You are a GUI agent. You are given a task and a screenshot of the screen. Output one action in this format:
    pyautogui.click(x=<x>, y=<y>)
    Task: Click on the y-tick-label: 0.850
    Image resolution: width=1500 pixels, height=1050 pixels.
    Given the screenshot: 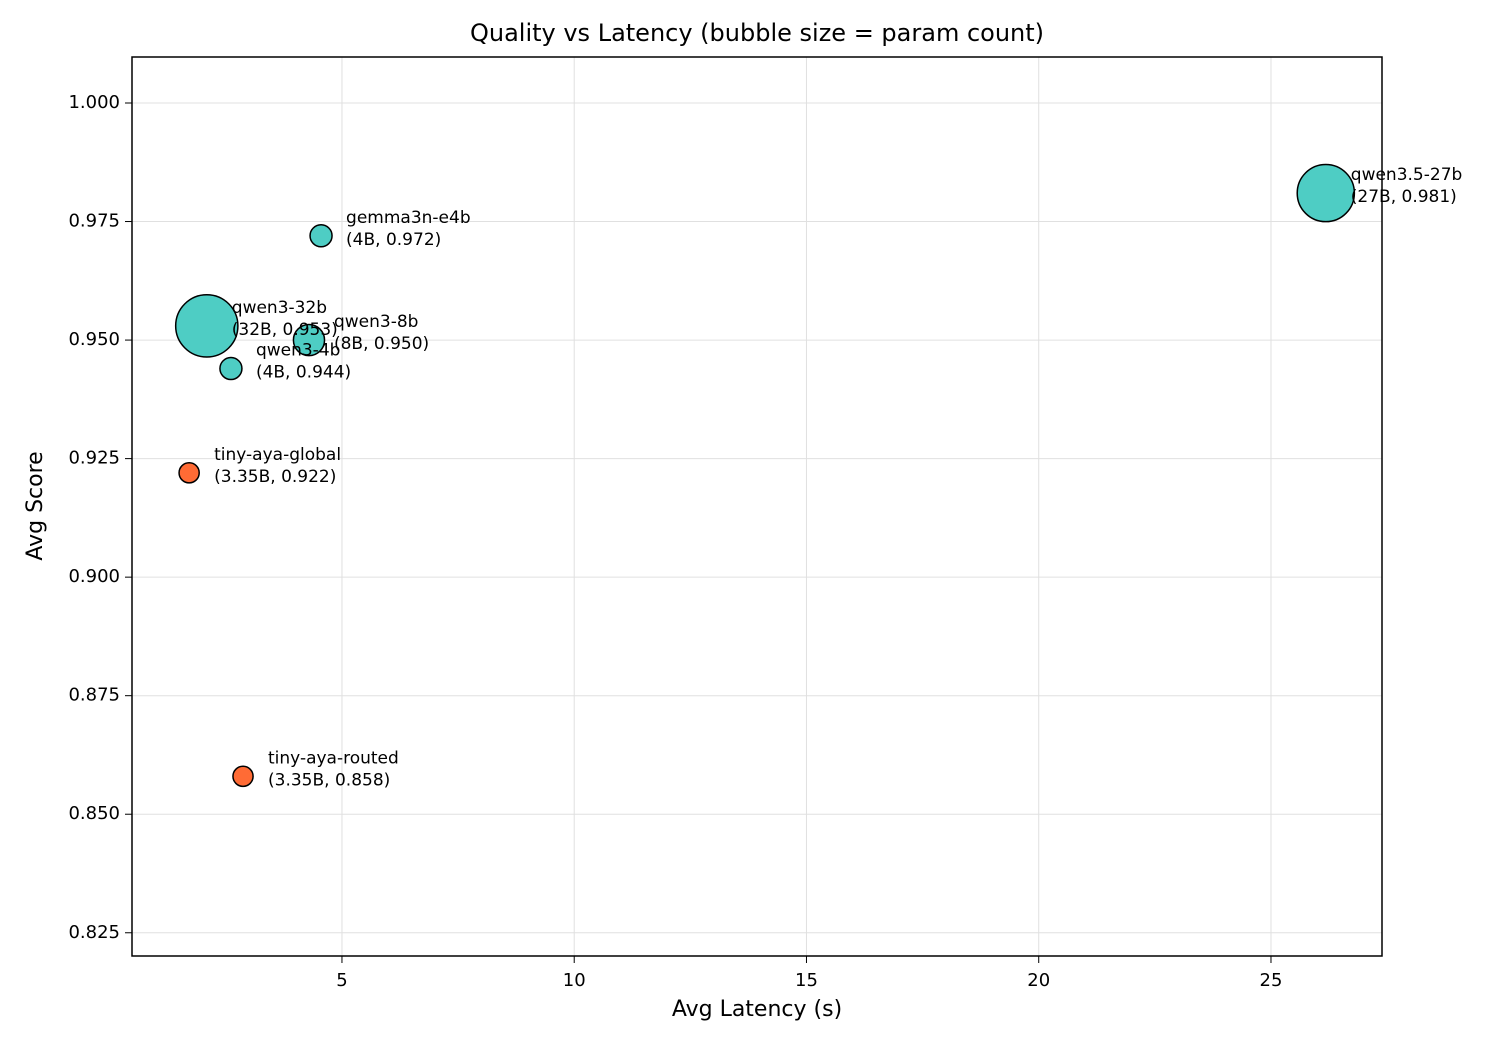 What is the action you would take?
    pyautogui.click(x=94, y=813)
    